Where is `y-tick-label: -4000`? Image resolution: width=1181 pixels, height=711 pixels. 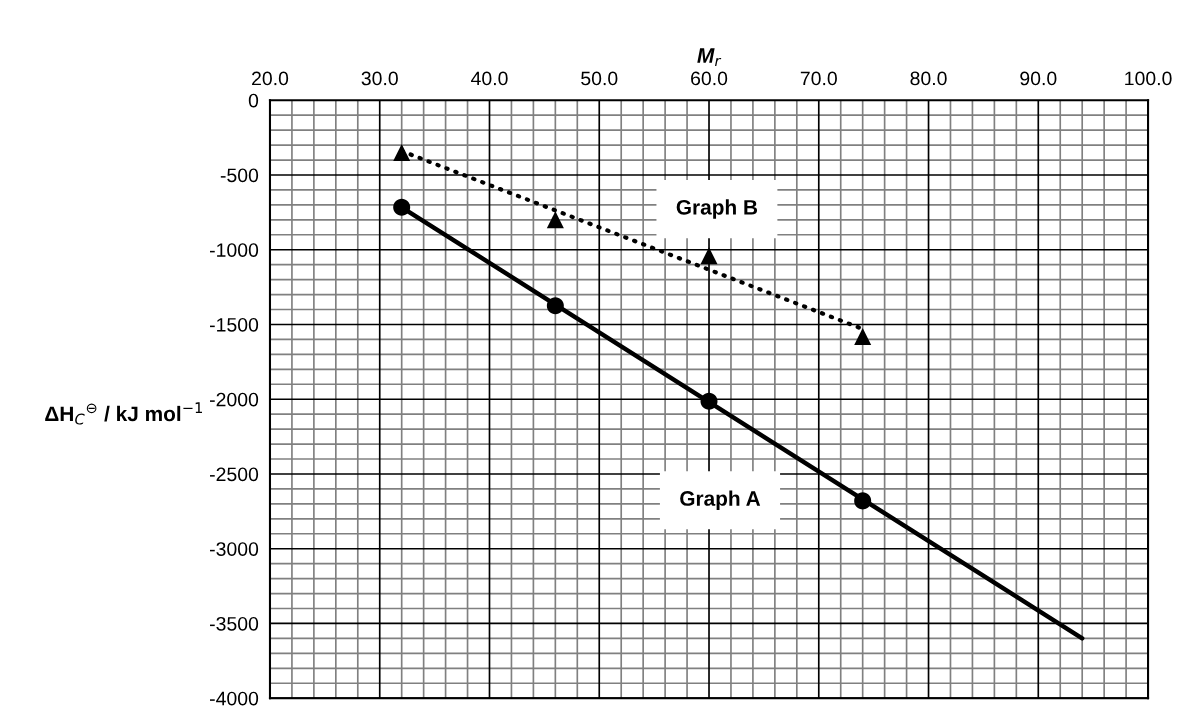 y-tick-label: -4000 is located at coordinates (234, 698).